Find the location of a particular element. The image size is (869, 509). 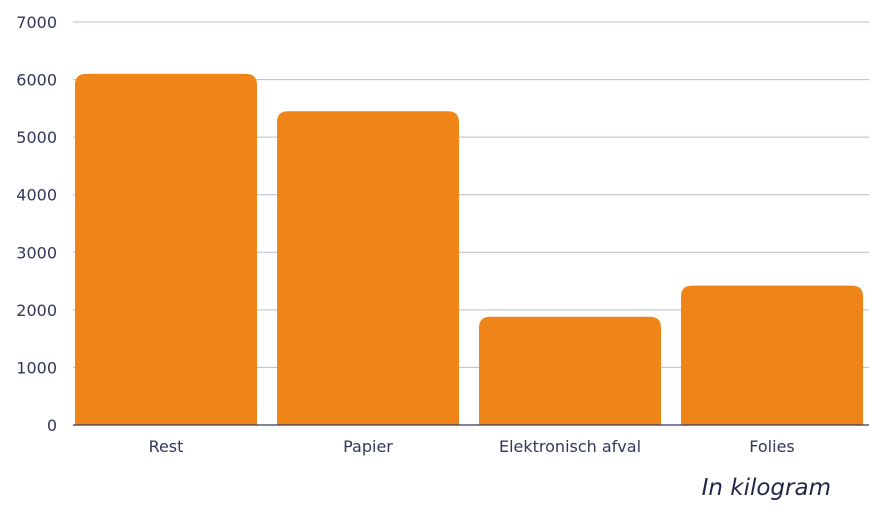

x-category-label: Folies is located at coordinates (772, 446).